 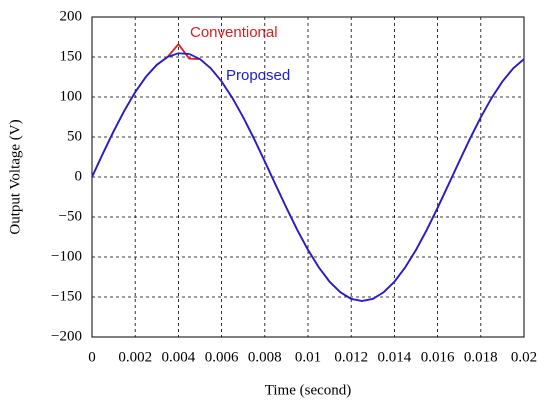 What do you see at coordinates (395, 357) in the screenshot?
I see `x-tick-label: 0.014` at bounding box center [395, 357].